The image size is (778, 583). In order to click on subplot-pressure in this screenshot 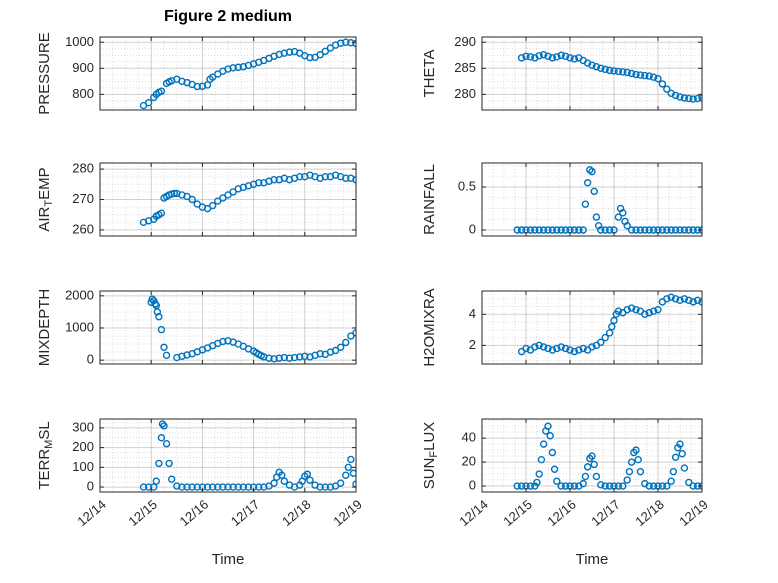, I will do `click(194, 73)`.